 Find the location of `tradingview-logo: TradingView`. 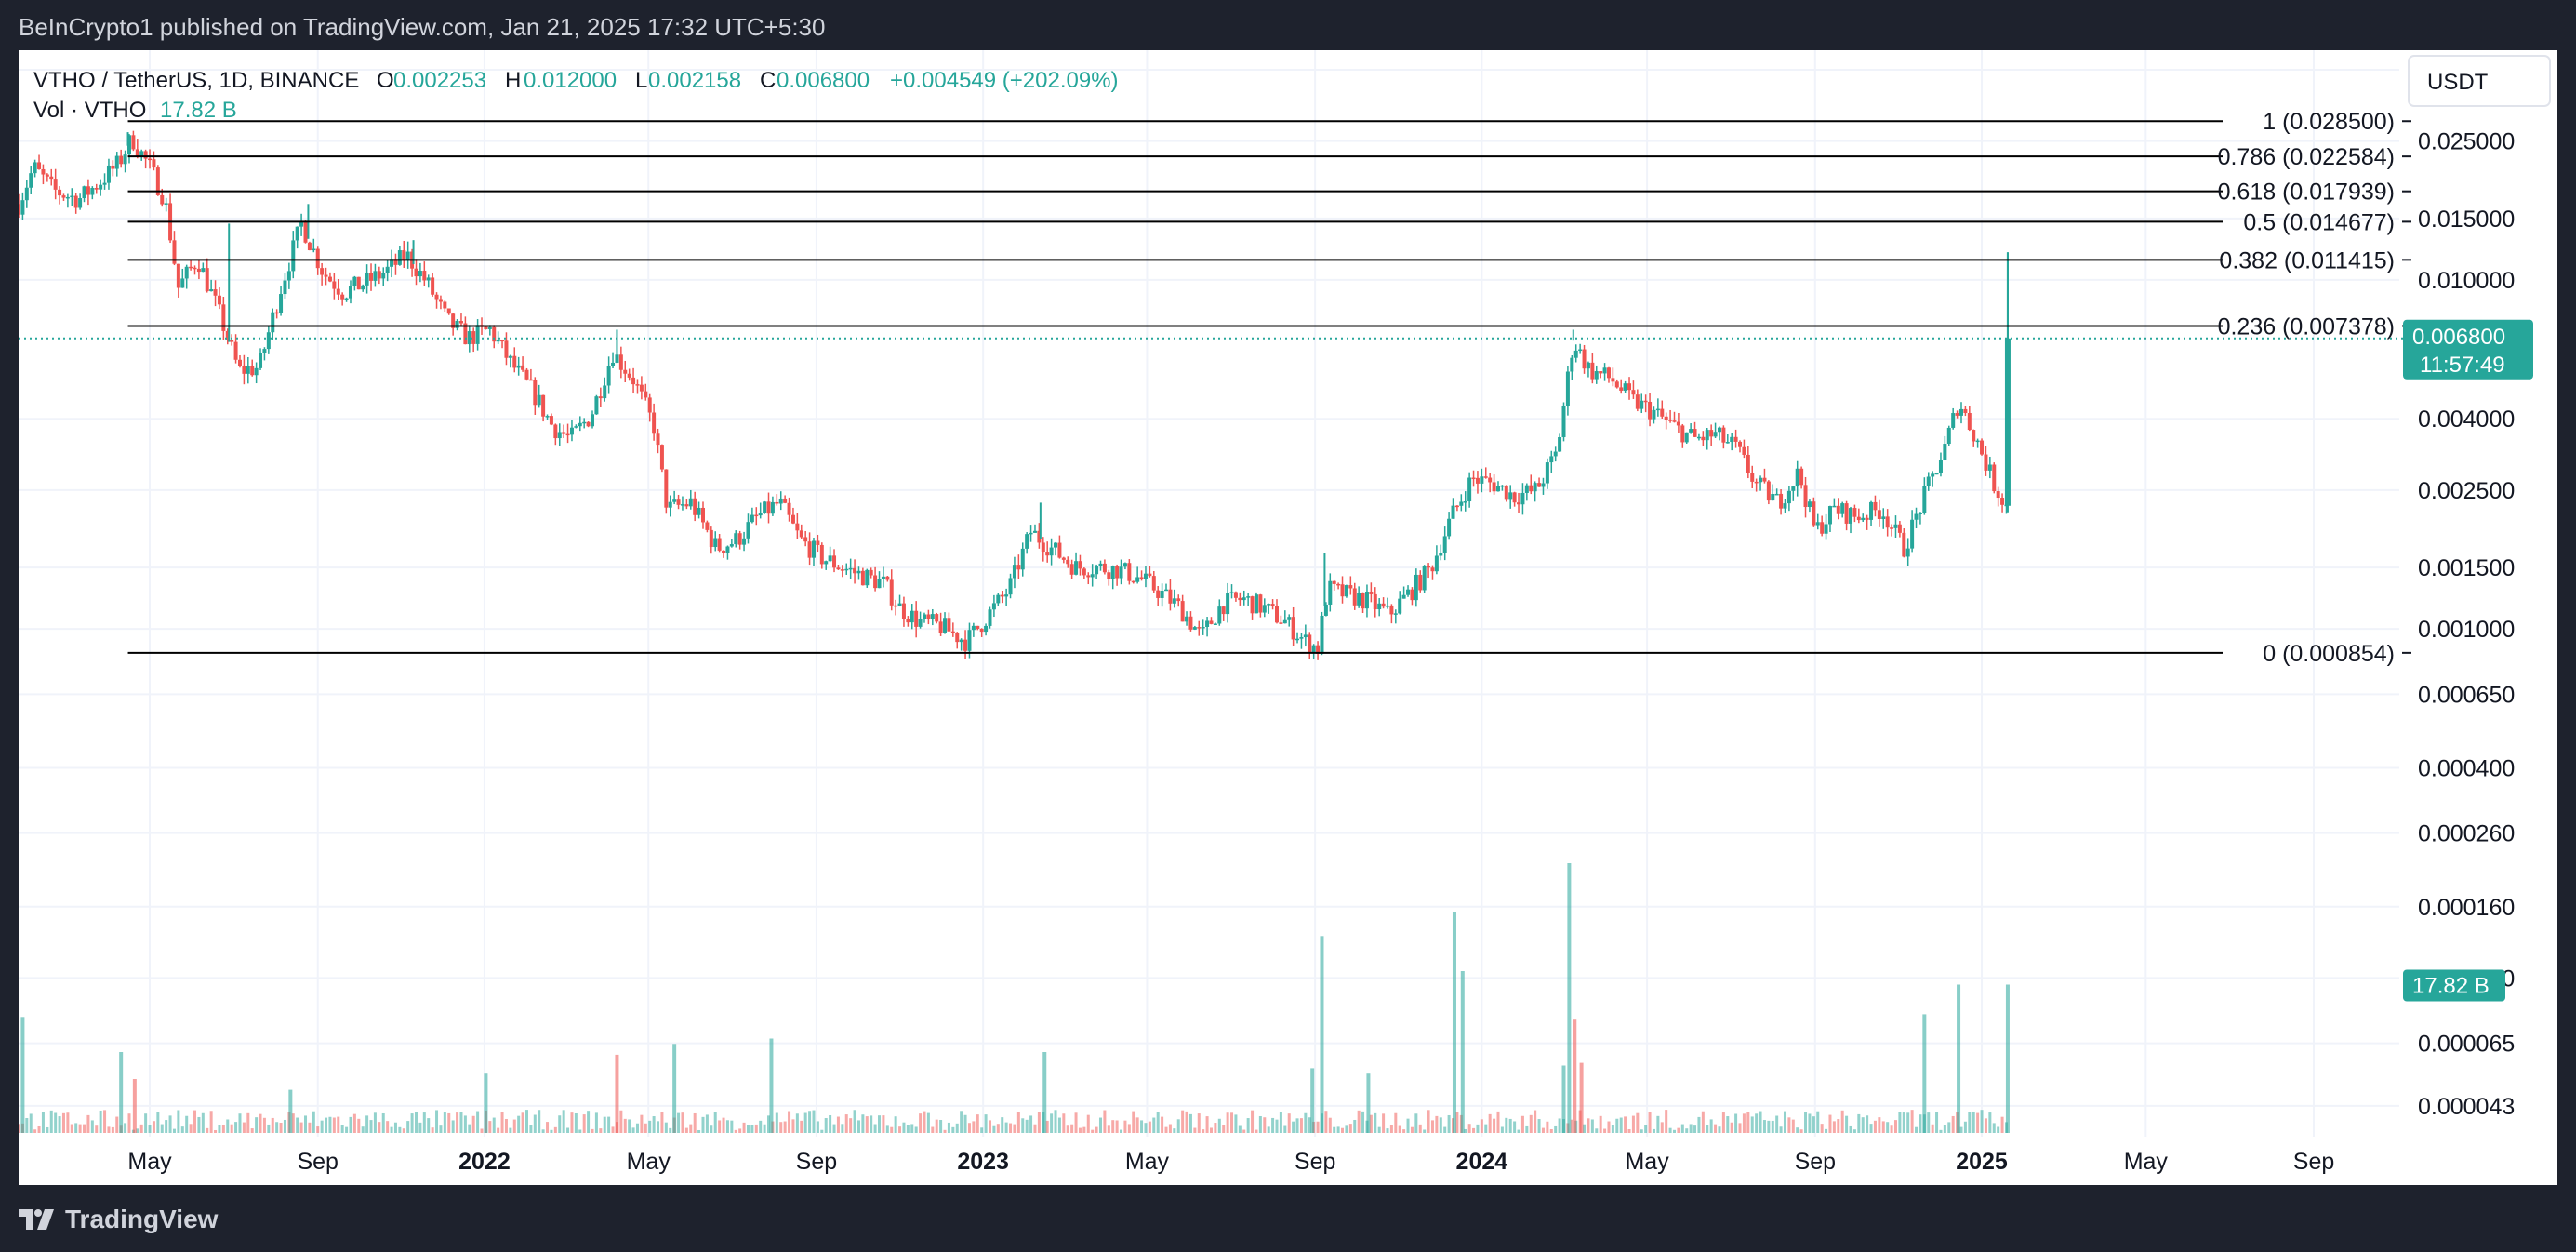

tradingview-logo: TradingView is located at coordinates (118, 1219).